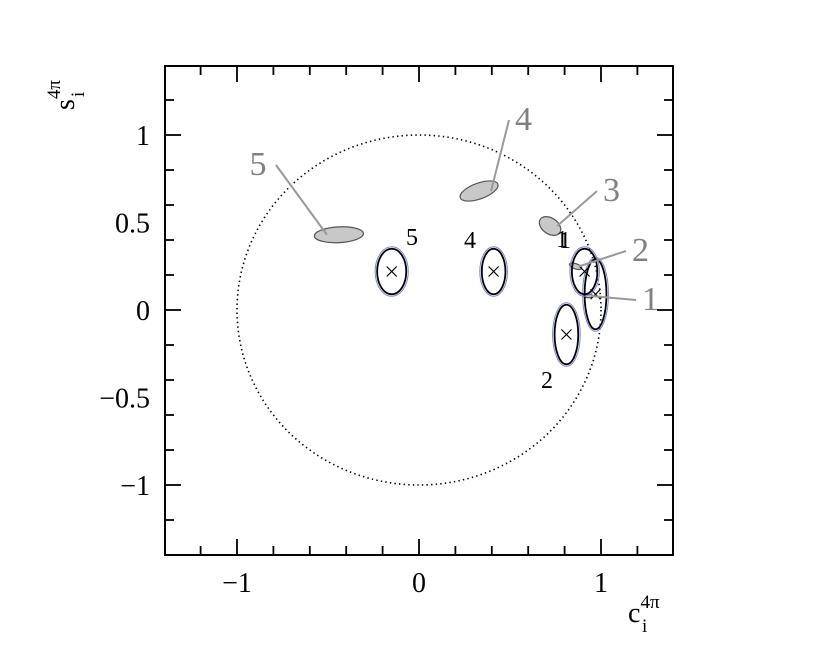 This screenshot has height=647, width=822. I want to click on prediction-label-2: 2, so click(640, 250).